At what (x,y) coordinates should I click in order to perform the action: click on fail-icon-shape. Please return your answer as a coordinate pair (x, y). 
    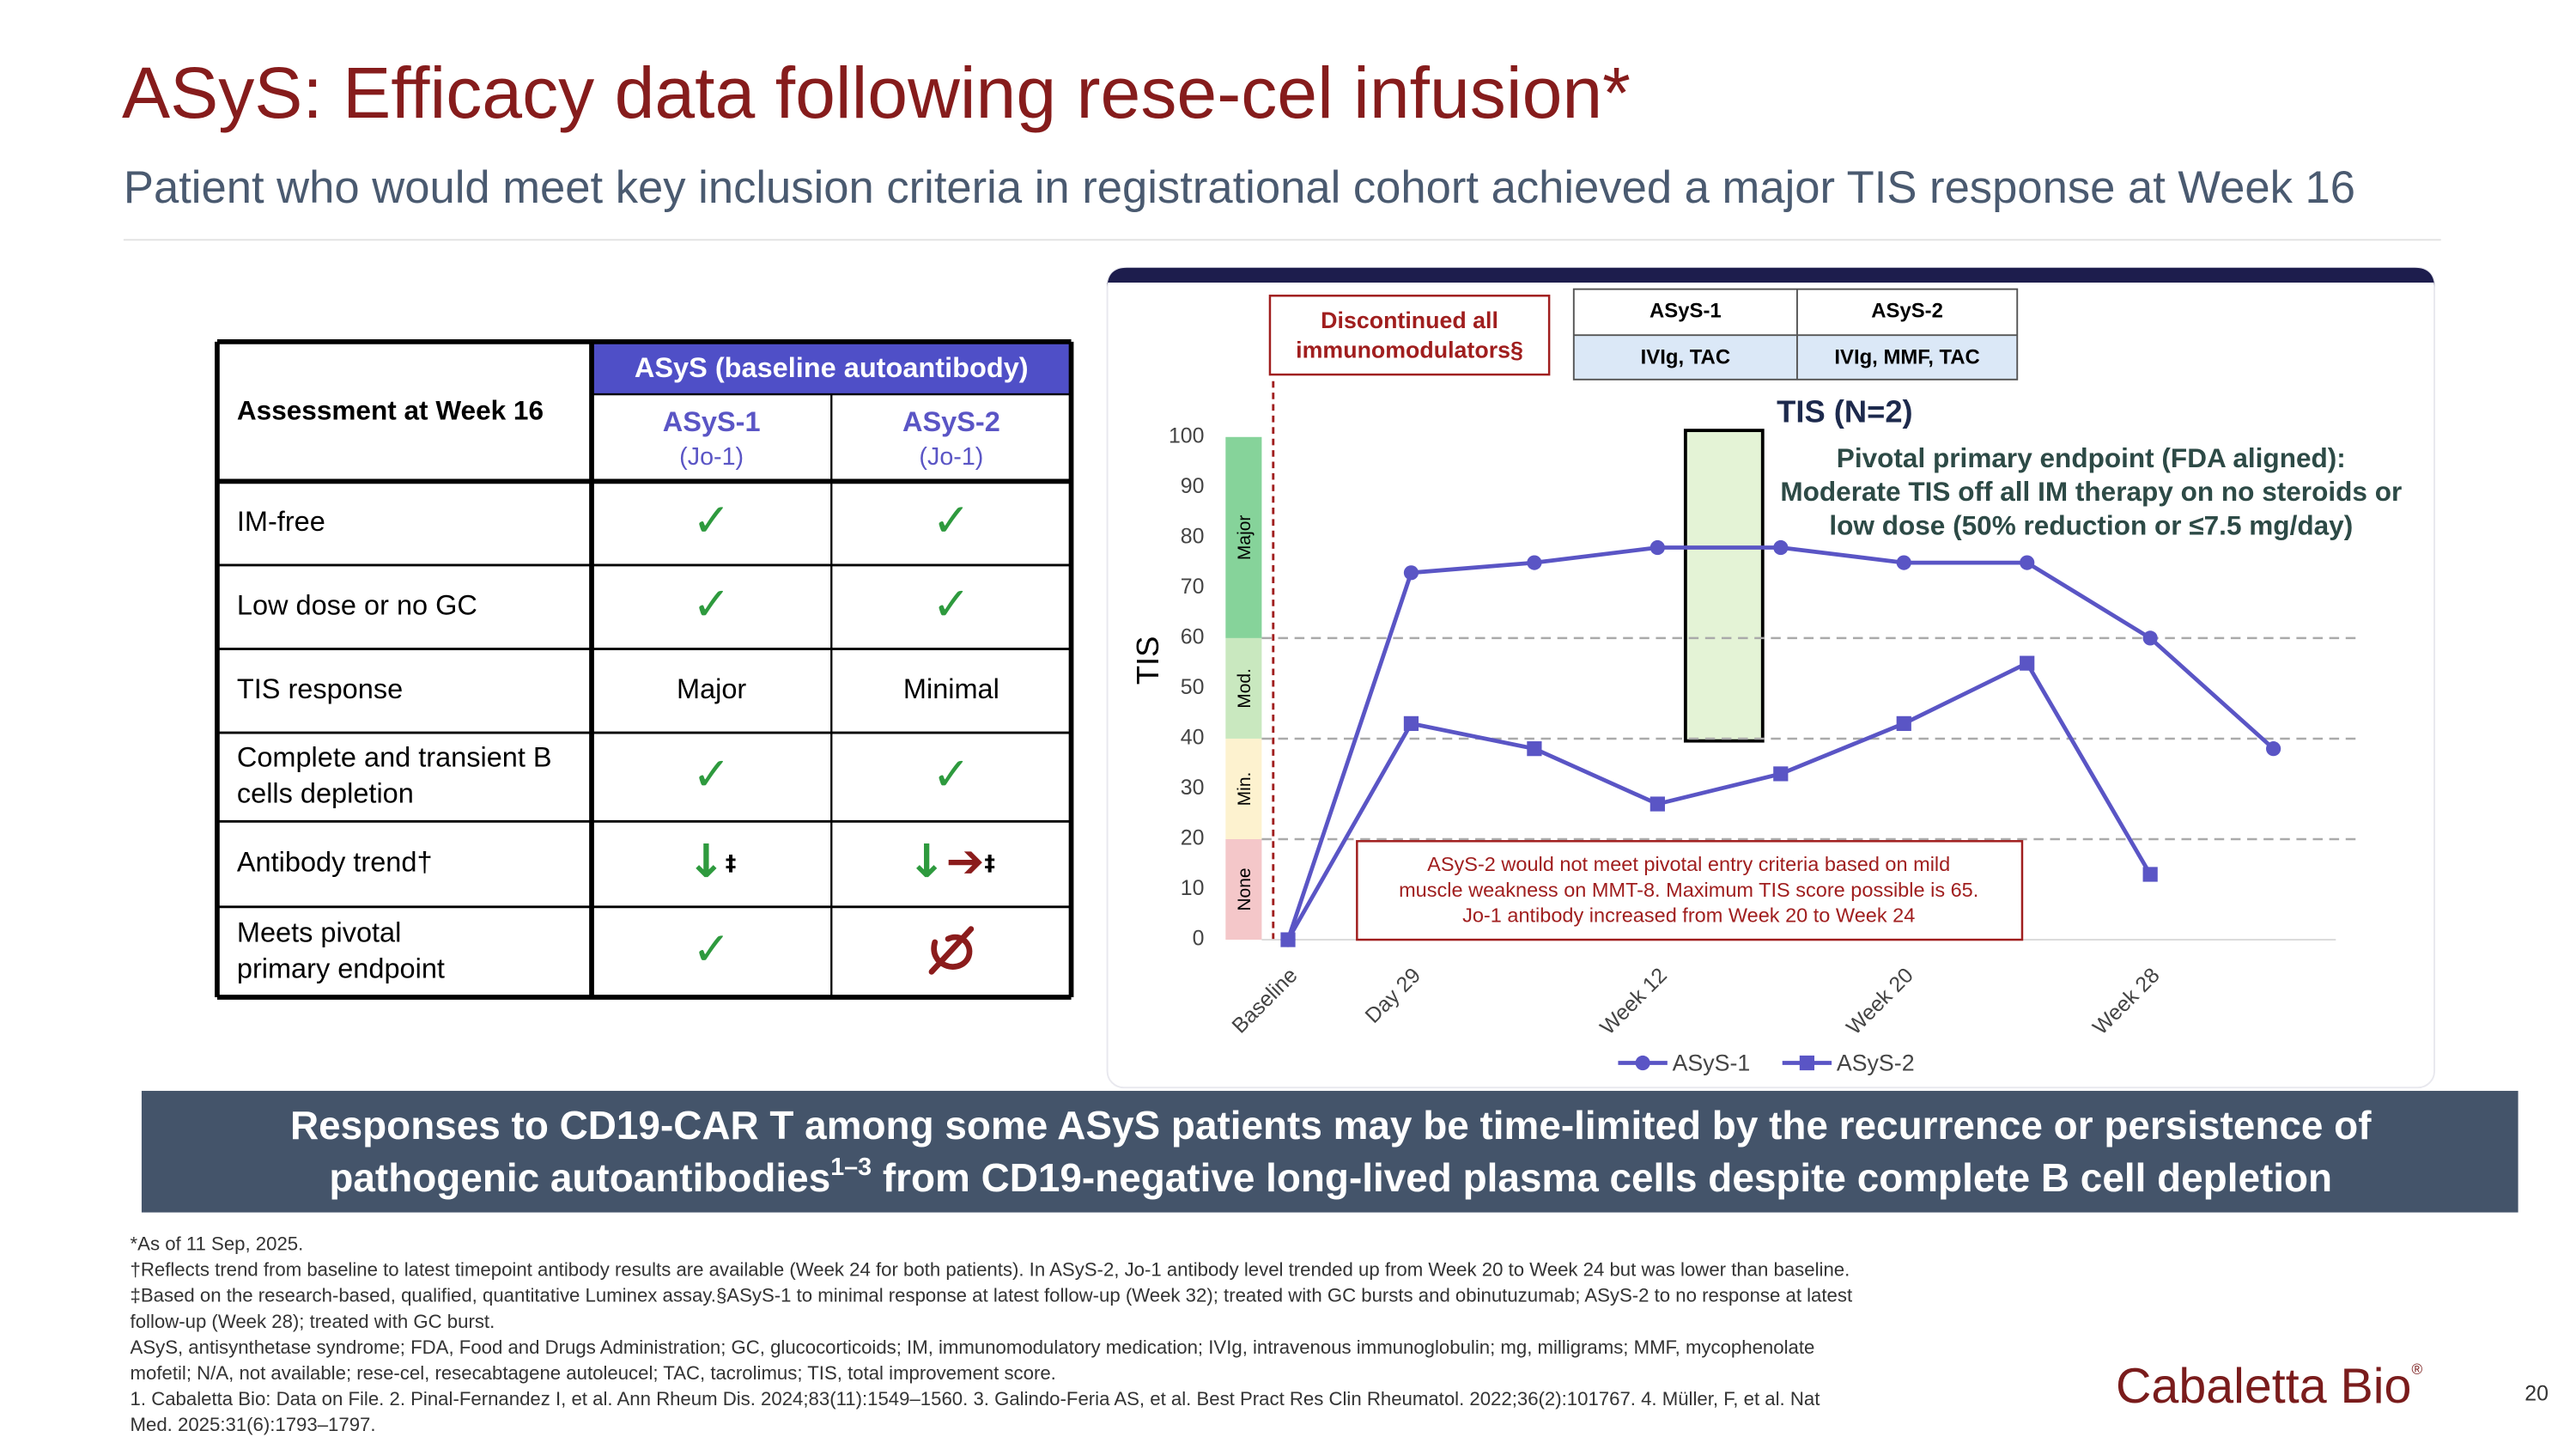
    Looking at the image, I should click on (951, 950).